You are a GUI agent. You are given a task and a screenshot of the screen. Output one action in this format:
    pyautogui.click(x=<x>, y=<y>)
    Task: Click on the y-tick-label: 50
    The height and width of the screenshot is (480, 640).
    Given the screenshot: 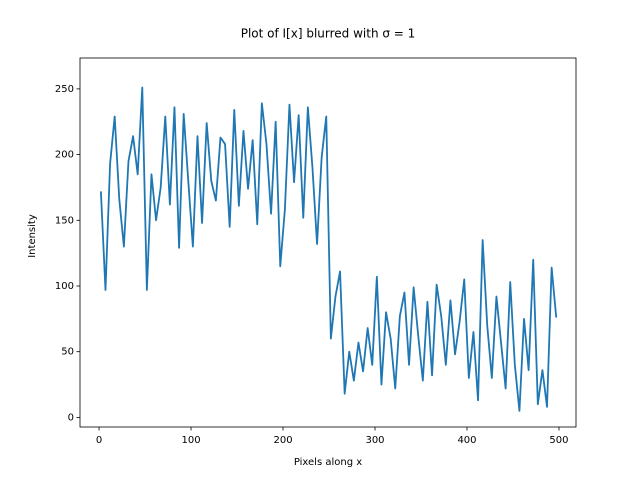 What is the action you would take?
    pyautogui.click(x=67, y=352)
    